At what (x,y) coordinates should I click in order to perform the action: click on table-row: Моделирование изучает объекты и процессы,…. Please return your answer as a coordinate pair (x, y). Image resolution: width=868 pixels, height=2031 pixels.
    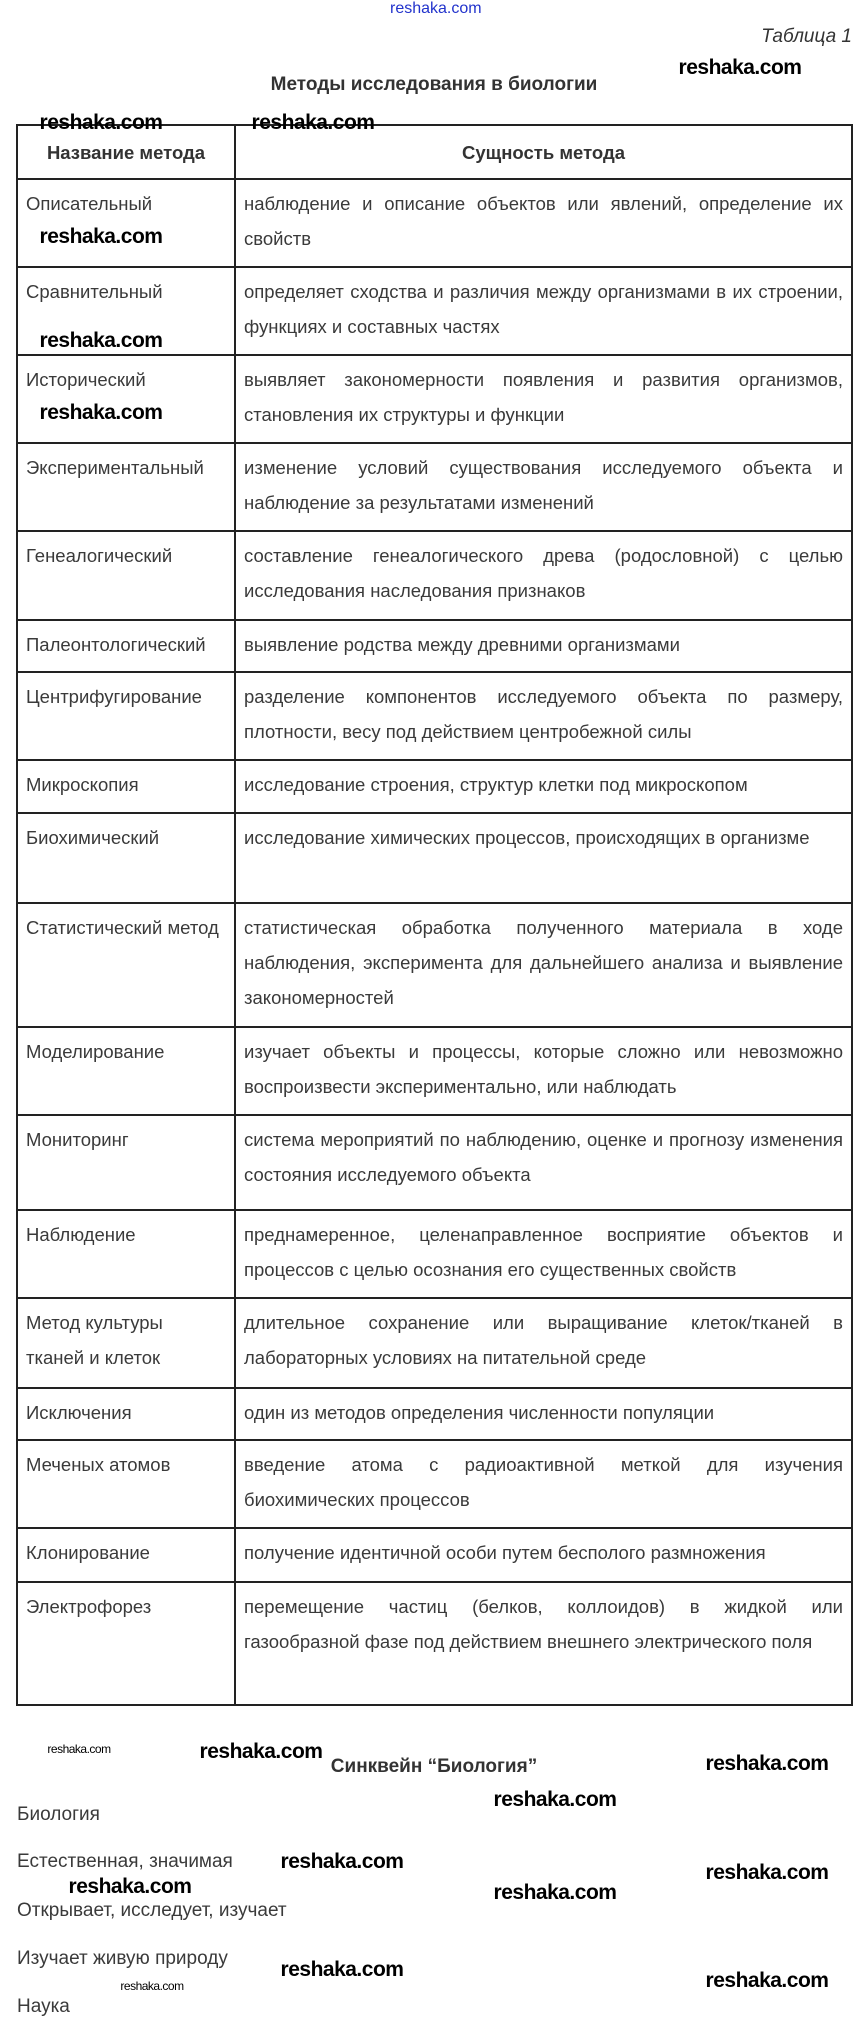
    Looking at the image, I should click on (434, 1071).